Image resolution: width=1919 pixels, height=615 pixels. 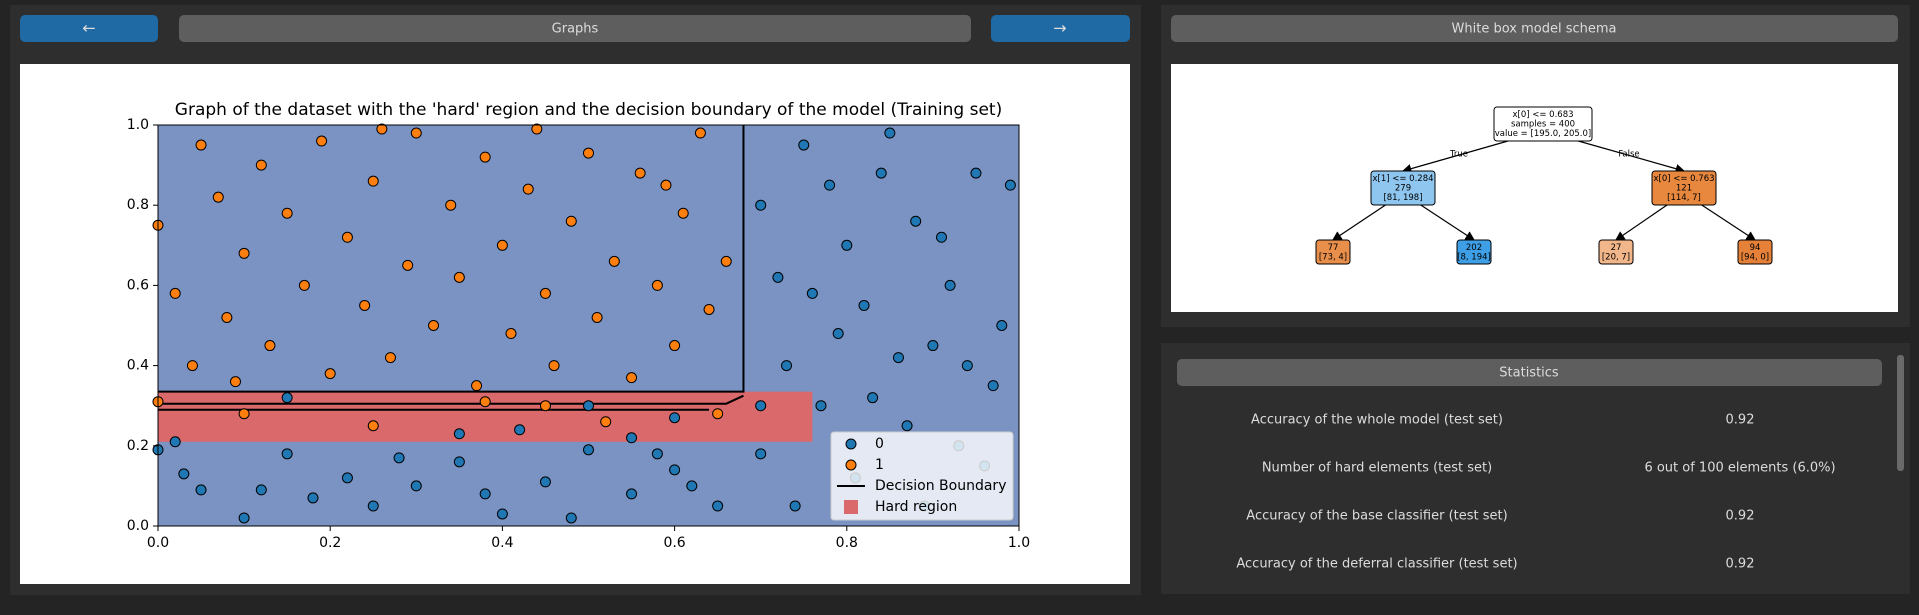 What do you see at coordinates (1377, 420) in the screenshot?
I see `stat-label: Accuracy of the whole model (test set)` at bounding box center [1377, 420].